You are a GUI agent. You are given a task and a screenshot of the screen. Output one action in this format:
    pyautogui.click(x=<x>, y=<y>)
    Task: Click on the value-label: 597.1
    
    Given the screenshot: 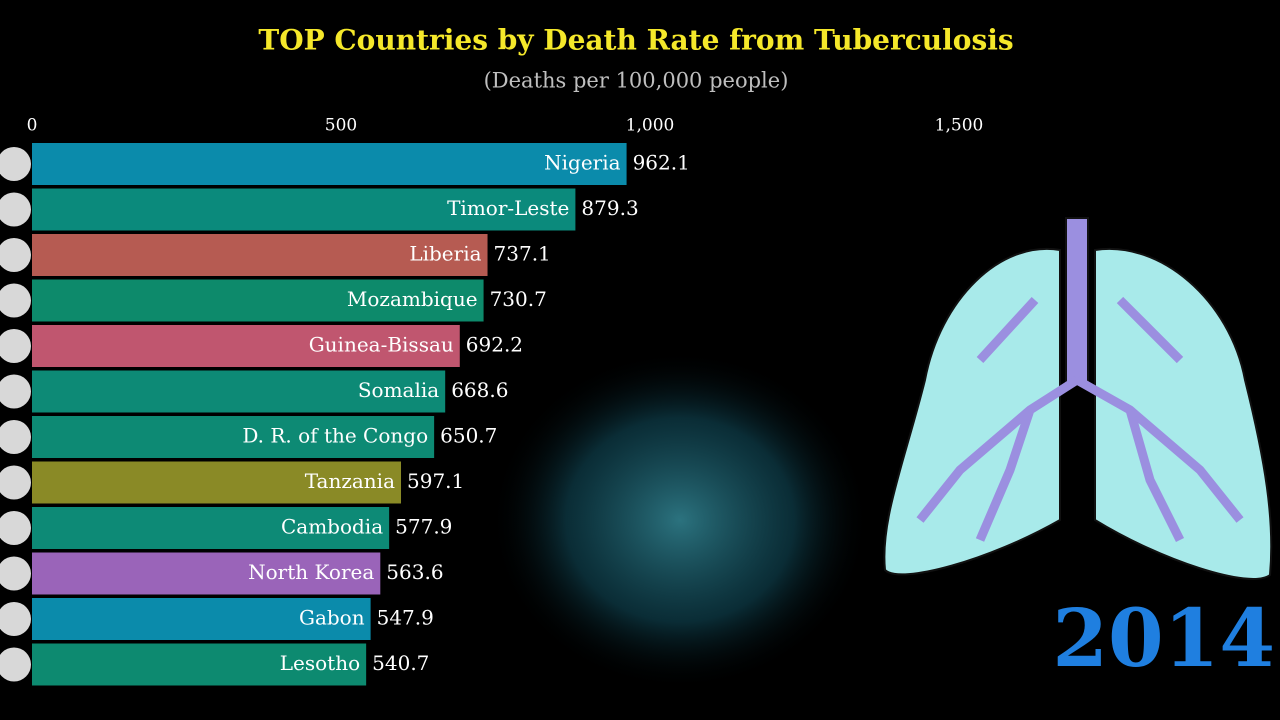 What is the action you would take?
    pyautogui.click(x=435, y=481)
    